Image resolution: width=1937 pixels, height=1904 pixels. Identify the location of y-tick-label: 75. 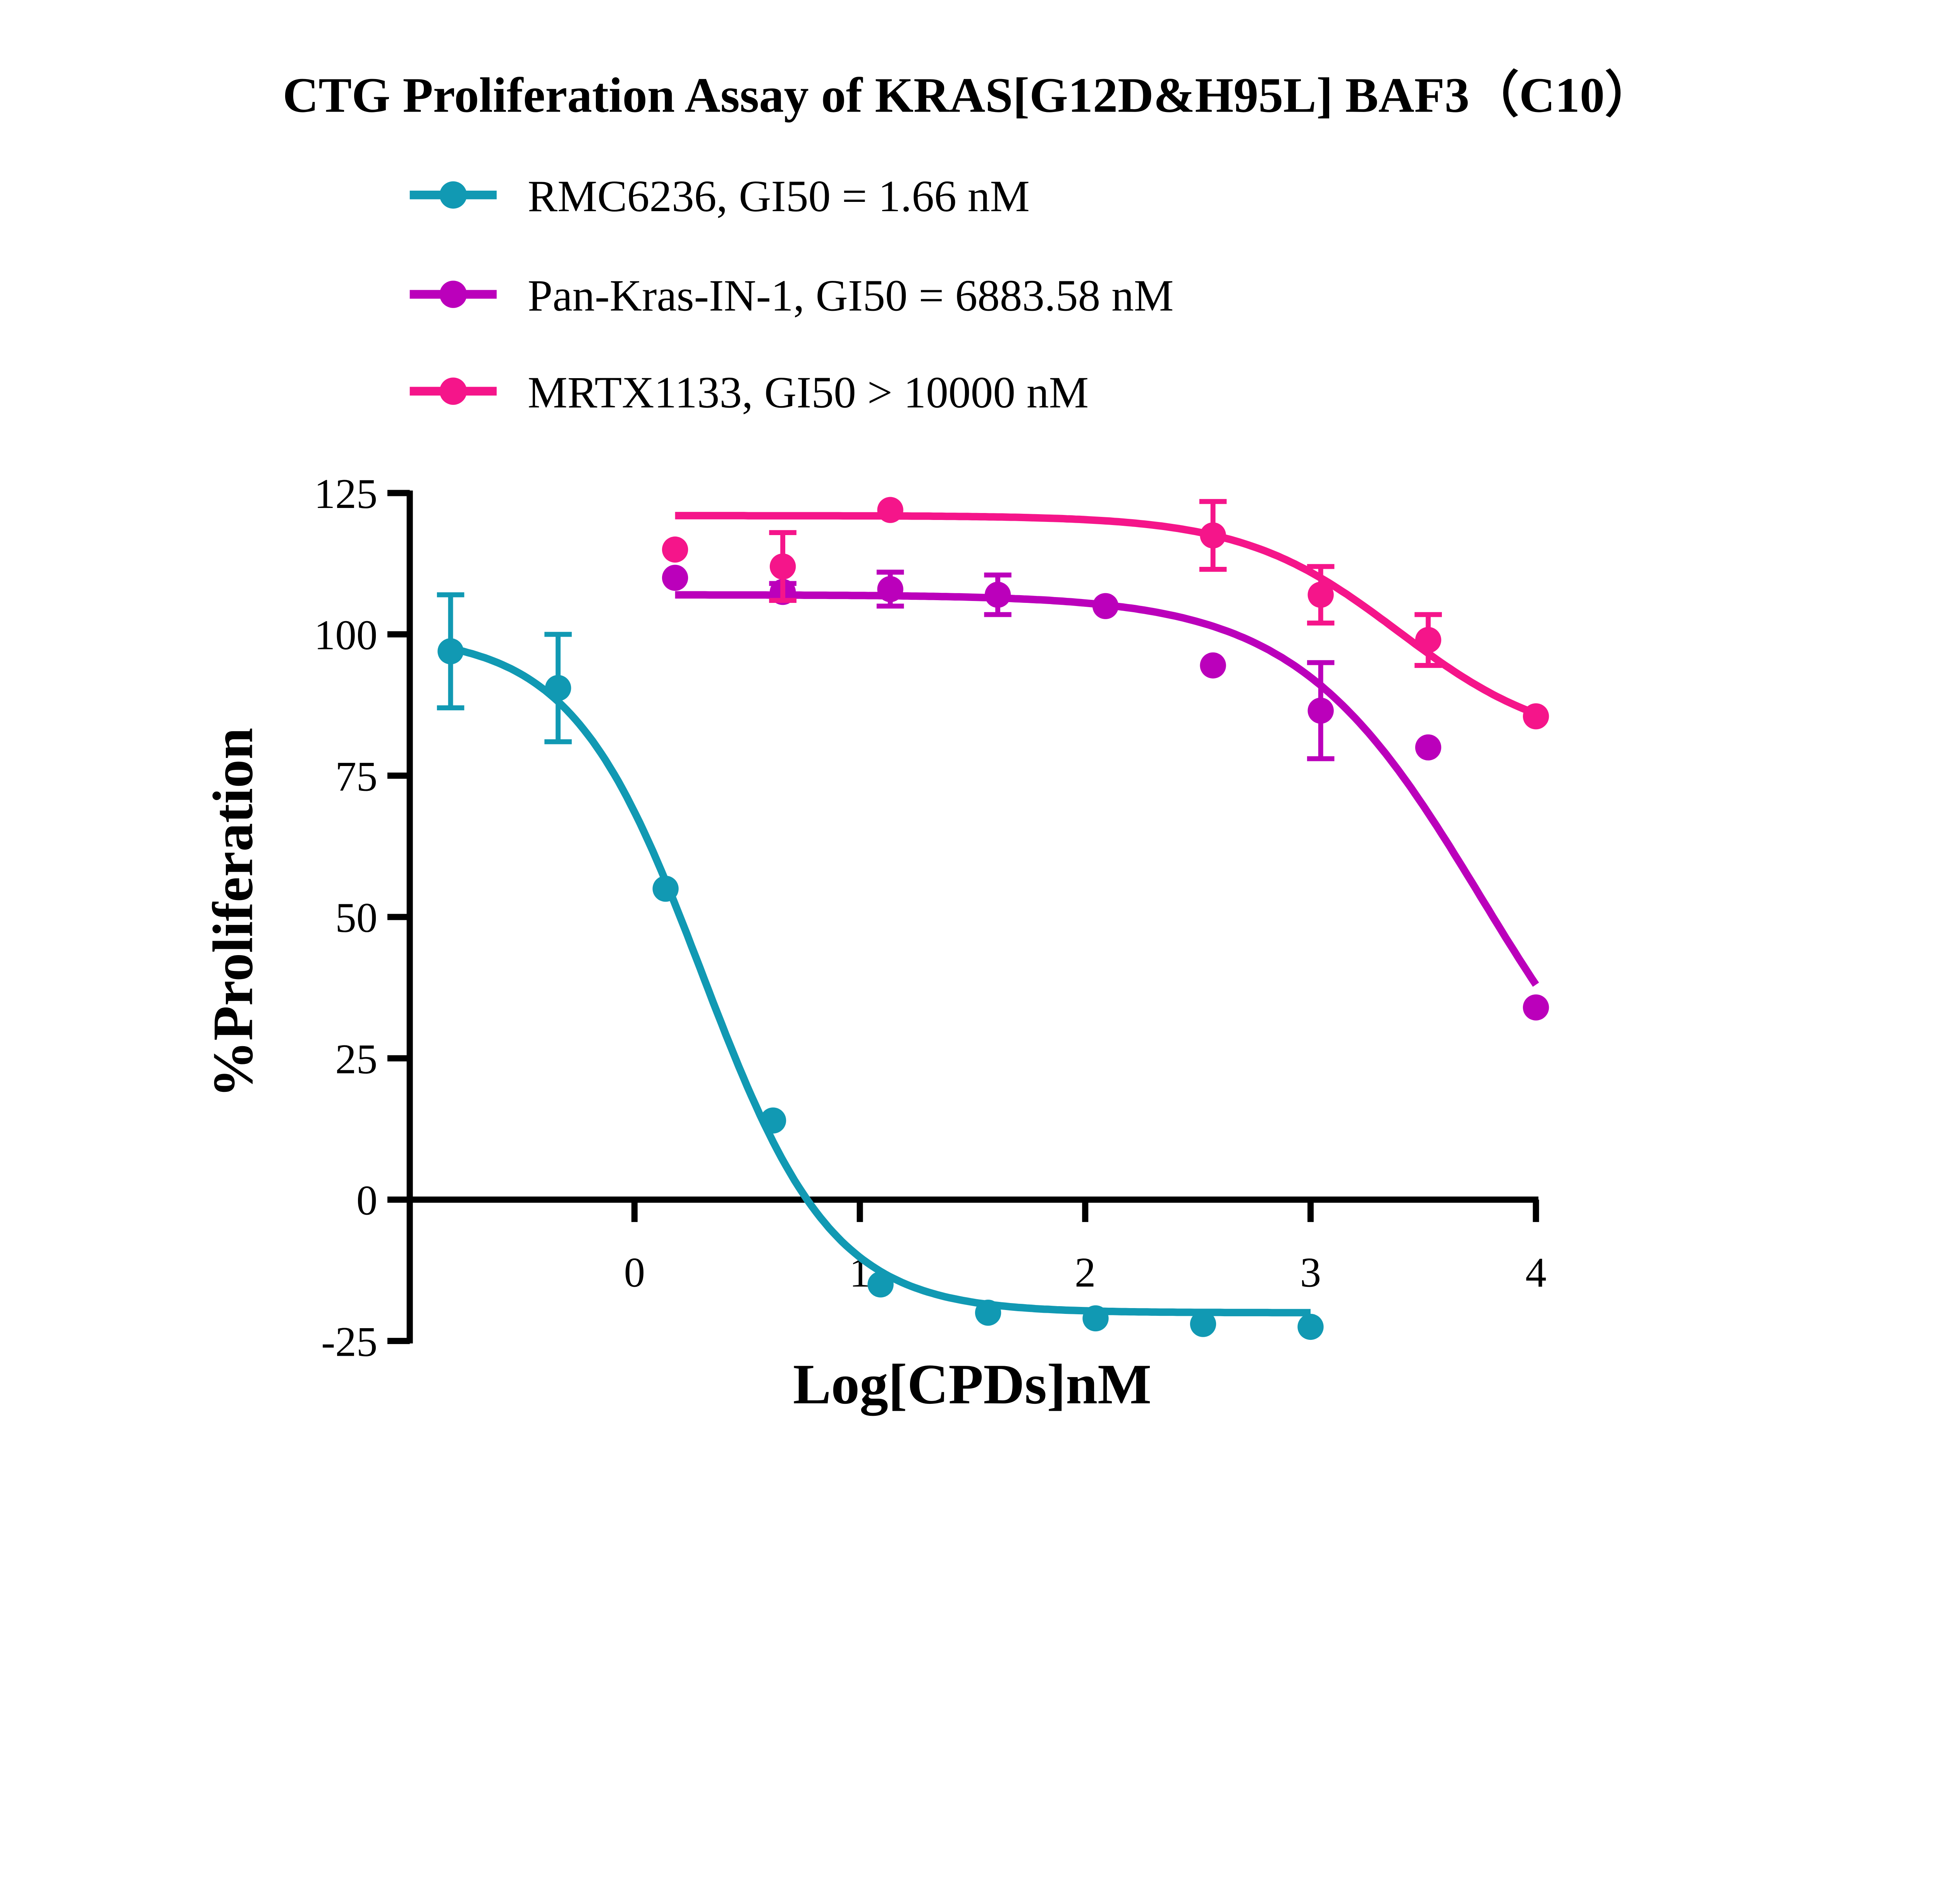
(356, 776).